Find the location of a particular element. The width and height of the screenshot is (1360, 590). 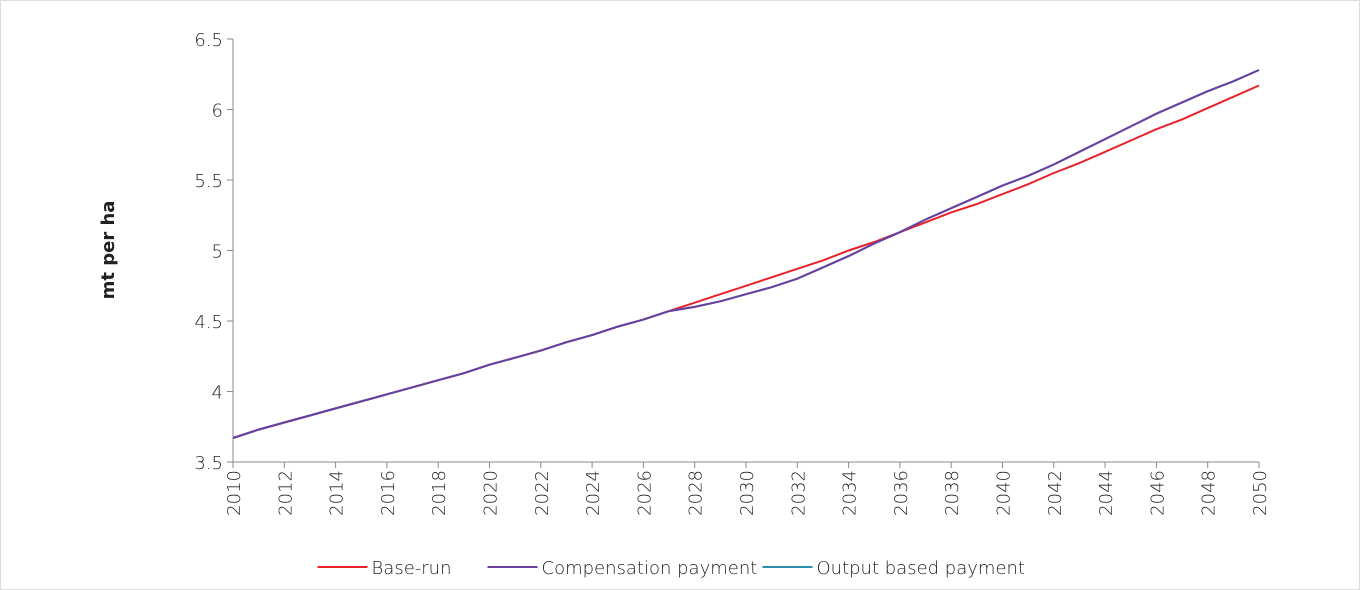

x-tick-label: 2024 is located at coordinates (593, 493).